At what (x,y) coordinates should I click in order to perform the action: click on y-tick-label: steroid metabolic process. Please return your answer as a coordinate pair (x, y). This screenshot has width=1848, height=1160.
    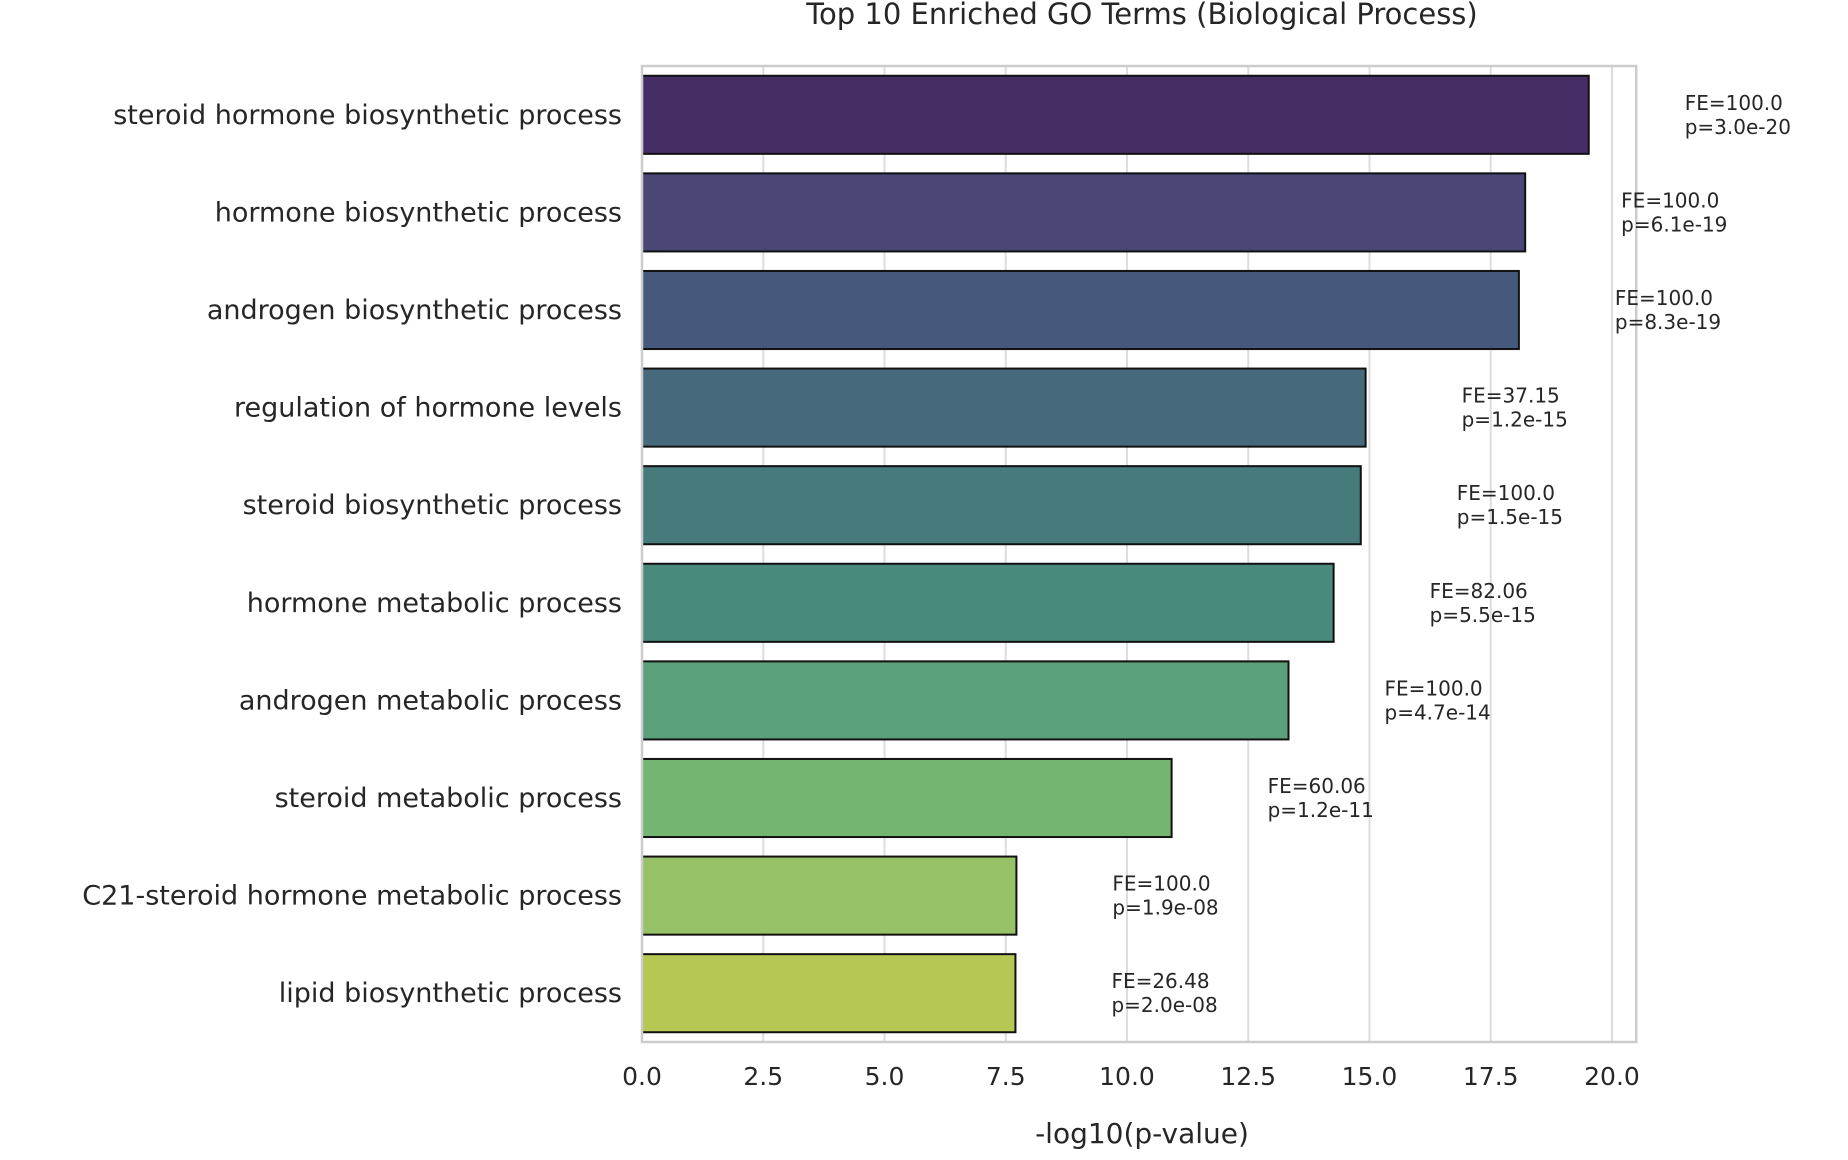
    Looking at the image, I should click on (448, 798).